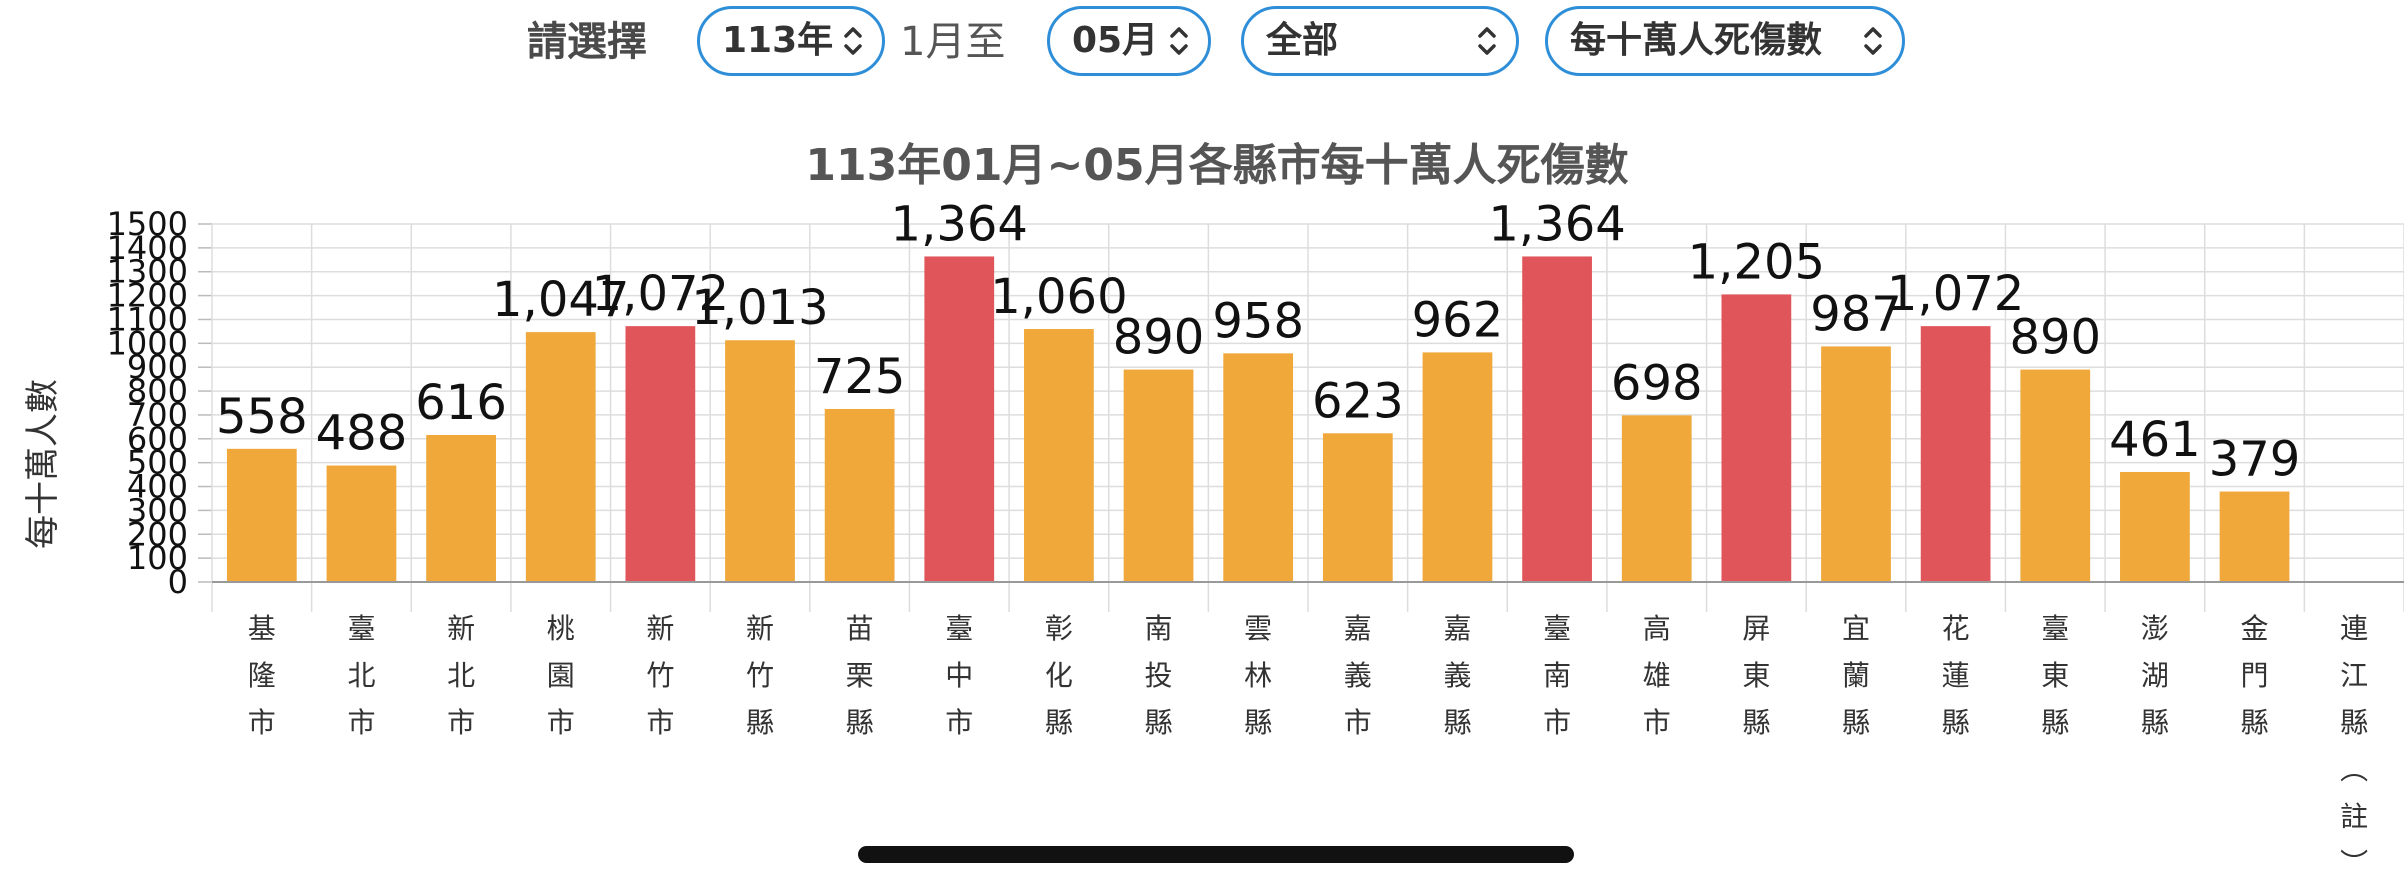  Describe the element at coordinates (778, 40) in the screenshot. I see `year-select-value: 113年` at that location.